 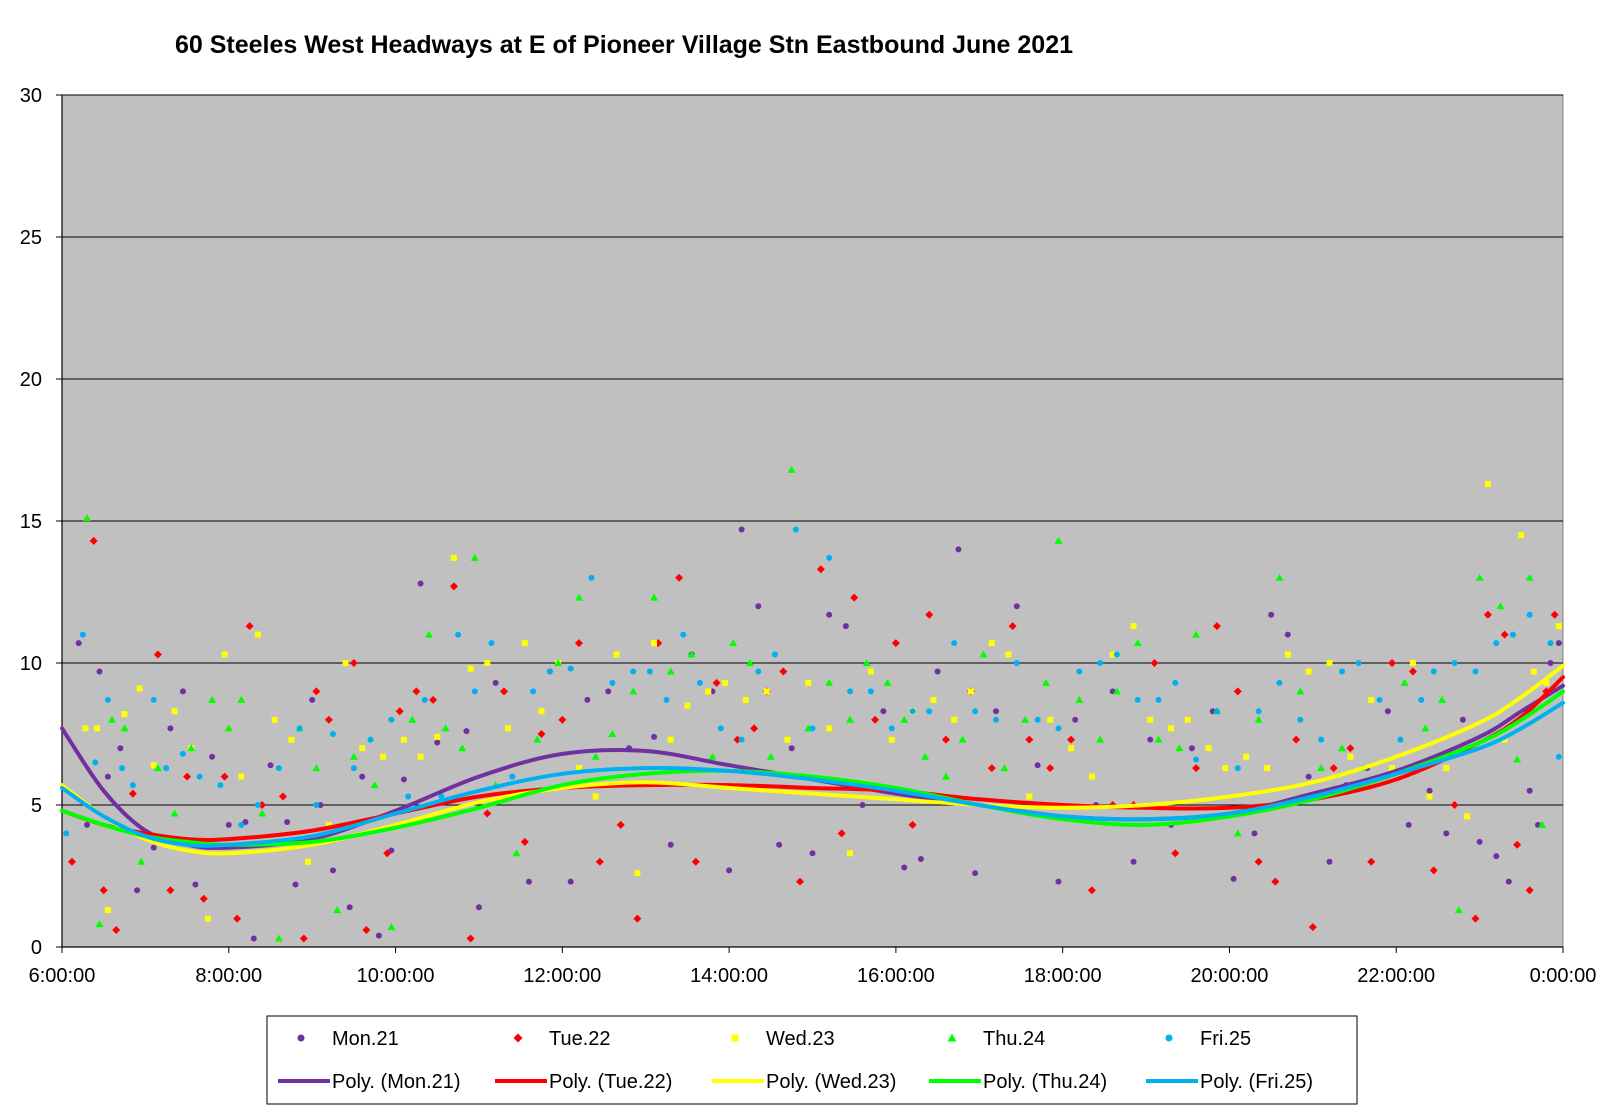 I want to click on y-tick-label: 0, so click(x=36, y=948).